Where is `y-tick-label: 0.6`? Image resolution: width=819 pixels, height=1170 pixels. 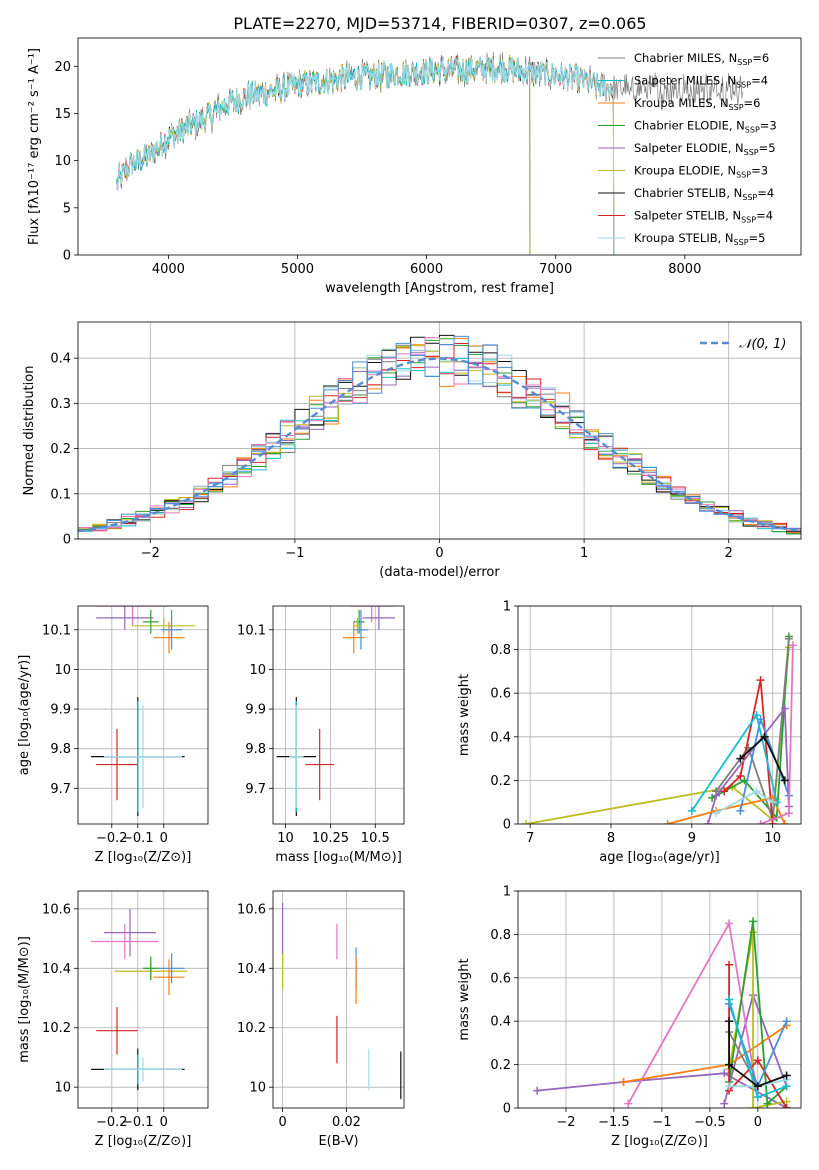
y-tick-label: 0.6 is located at coordinates (500, 978).